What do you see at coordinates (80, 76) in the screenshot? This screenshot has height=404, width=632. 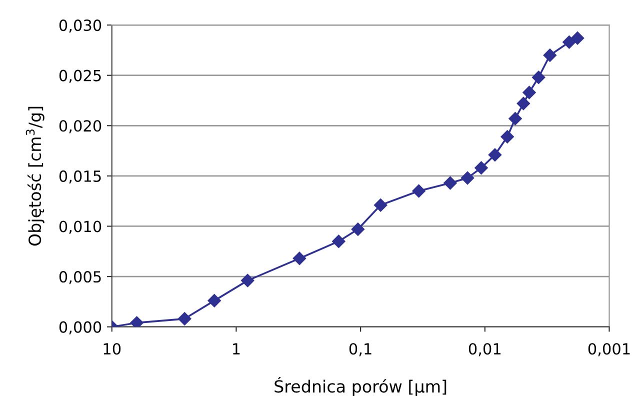 I see `y-tick-label: 0,025` at bounding box center [80, 76].